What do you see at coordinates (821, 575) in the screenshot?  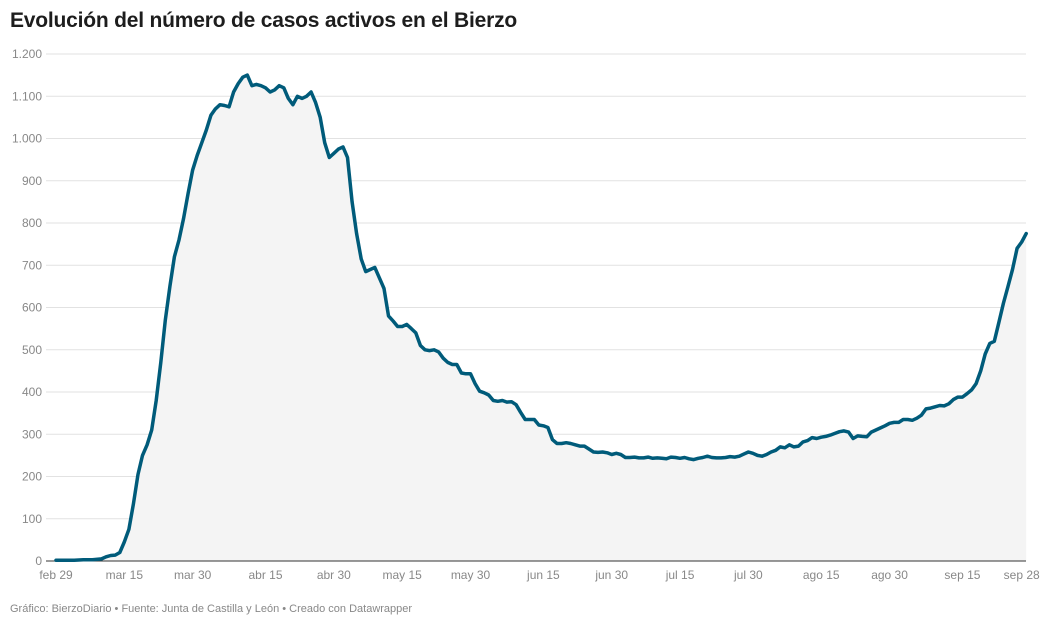 I see `x-tick-label: ago 15` at bounding box center [821, 575].